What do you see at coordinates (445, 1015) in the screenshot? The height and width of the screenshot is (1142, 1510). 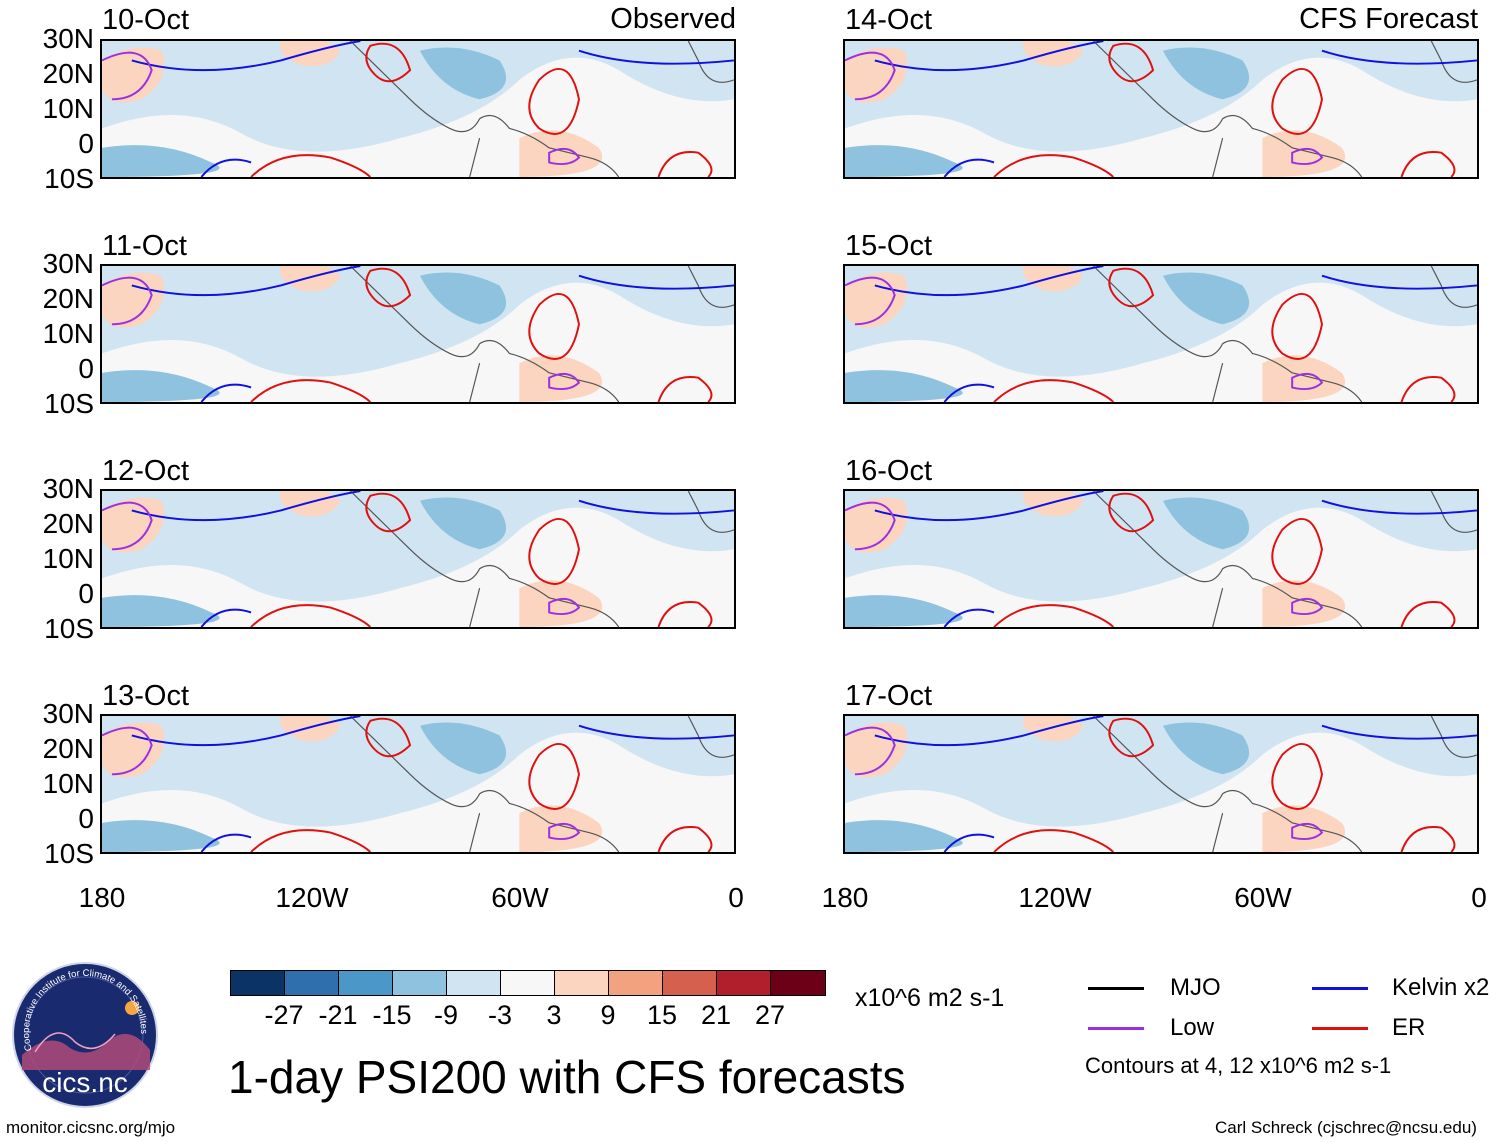 I see `colorbar-label: -9` at bounding box center [445, 1015].